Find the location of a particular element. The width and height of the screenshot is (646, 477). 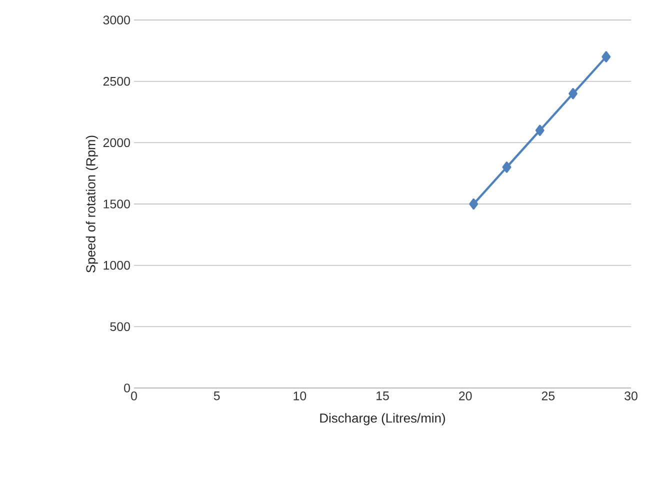

y-tick-label: 1000 is located at coordinates (117, 265).